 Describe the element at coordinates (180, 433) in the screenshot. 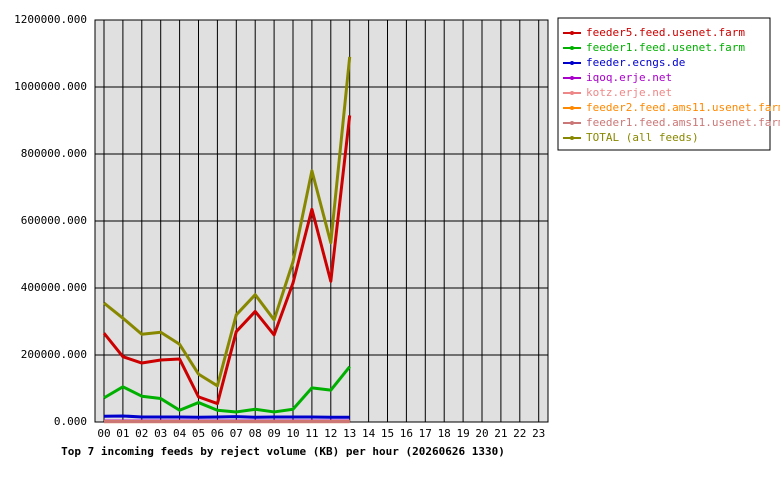

I see `x-tick-label: 04` at that location.